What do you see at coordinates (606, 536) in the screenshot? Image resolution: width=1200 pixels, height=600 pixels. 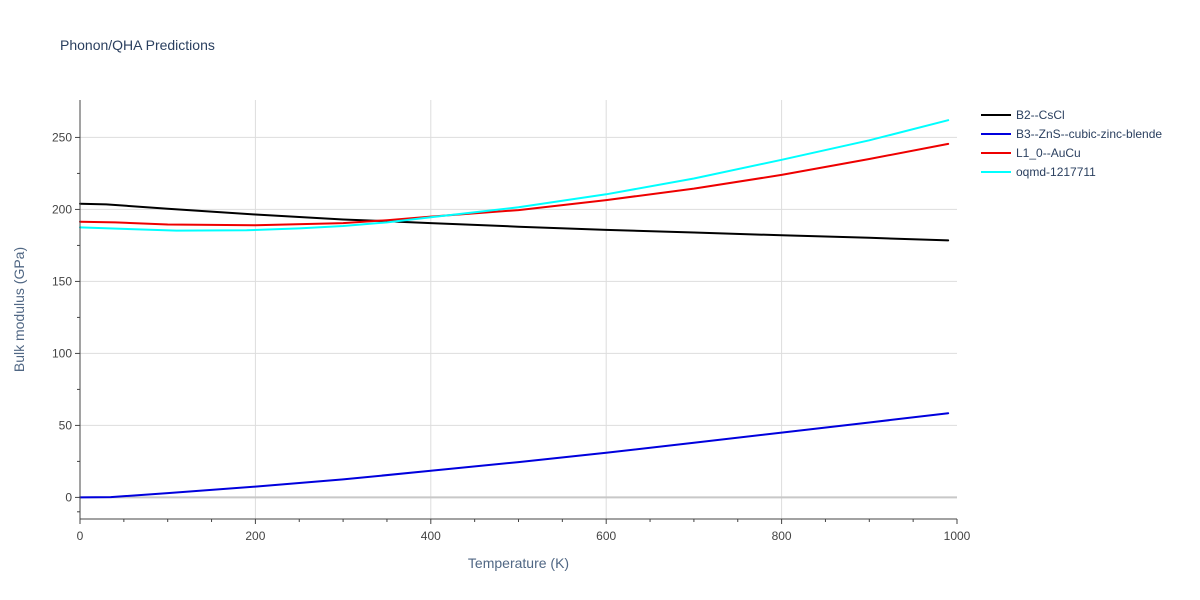 I see `x-tick-label: 600` at bounding box center [606, 536].